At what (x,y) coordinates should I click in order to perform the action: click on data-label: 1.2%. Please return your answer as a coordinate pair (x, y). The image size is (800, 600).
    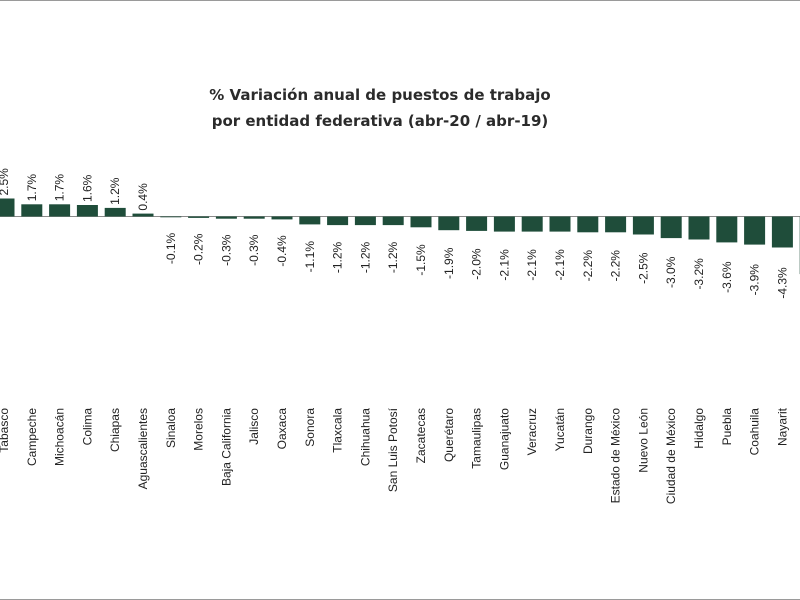
    Looking at the image, I should click on (115, 191).